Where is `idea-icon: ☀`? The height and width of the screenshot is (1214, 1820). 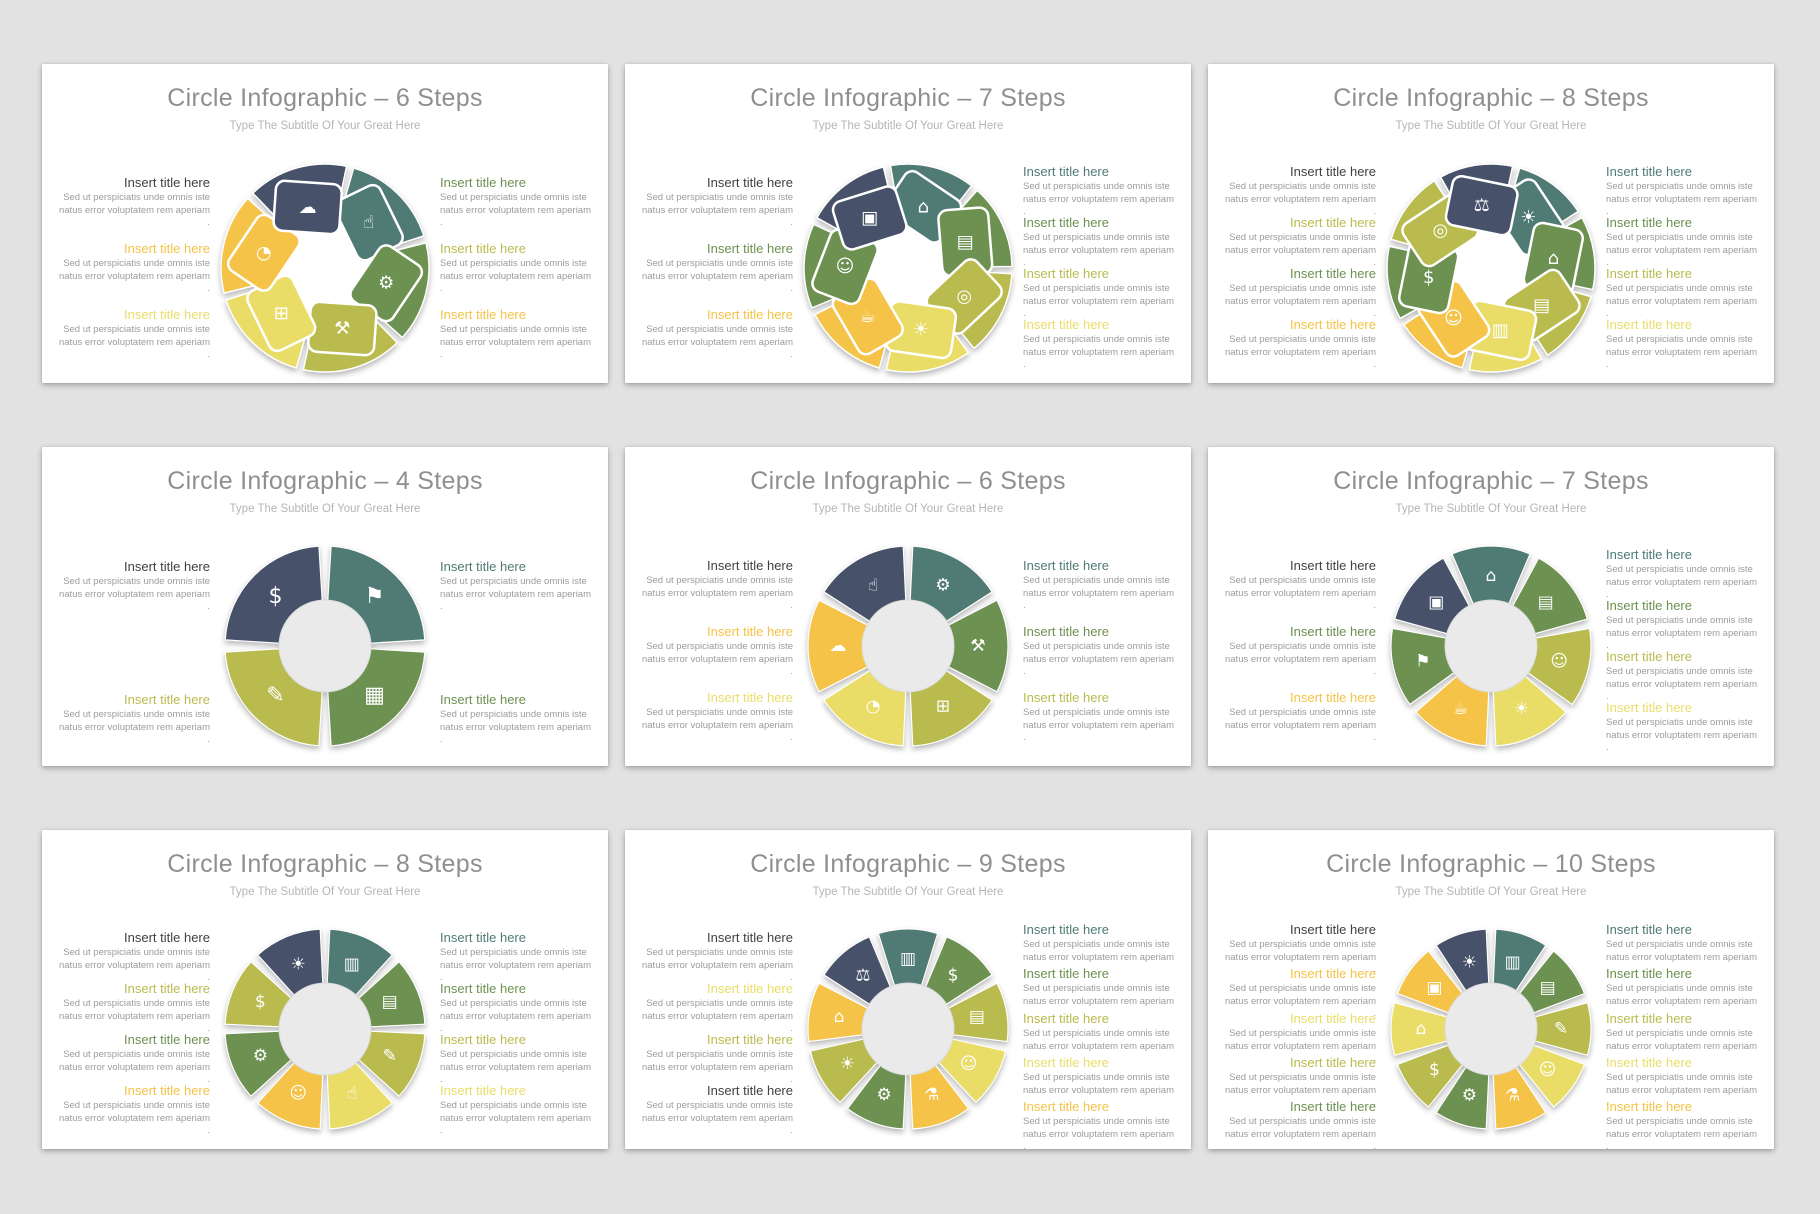
idea-icon: ☀ is located at coordinates (1521, 709).